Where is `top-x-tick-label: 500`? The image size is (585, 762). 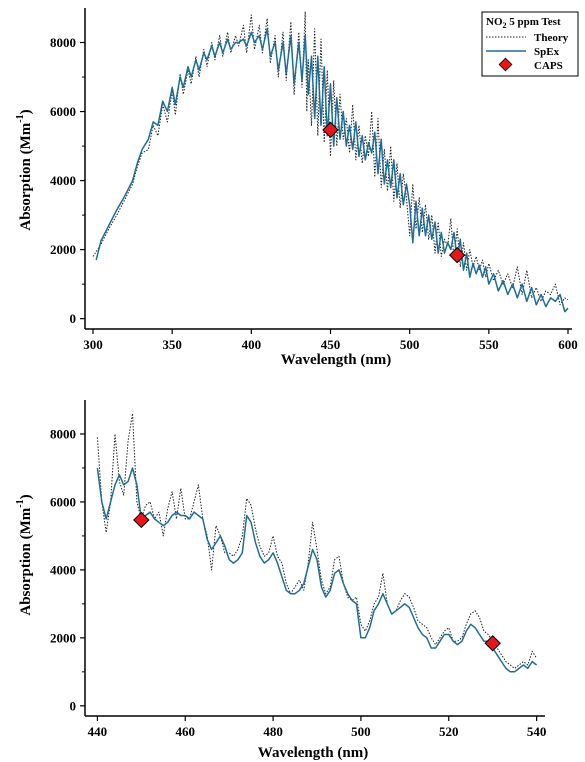 top-x-tick-label: 500 is located at coordinates (410, 344).